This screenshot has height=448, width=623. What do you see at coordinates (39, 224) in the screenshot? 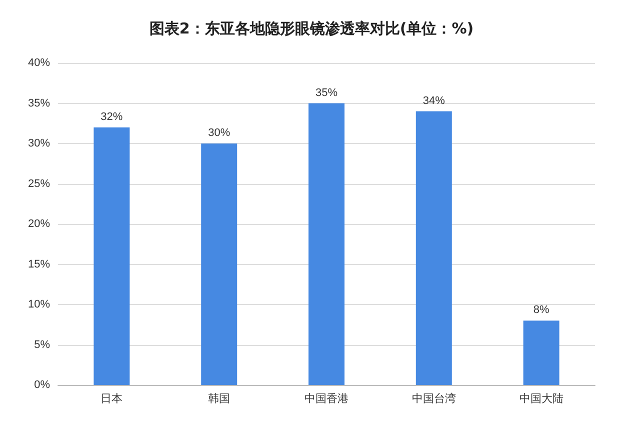
I see `y-tick-label: 20%` at bounding box center [39, 224].